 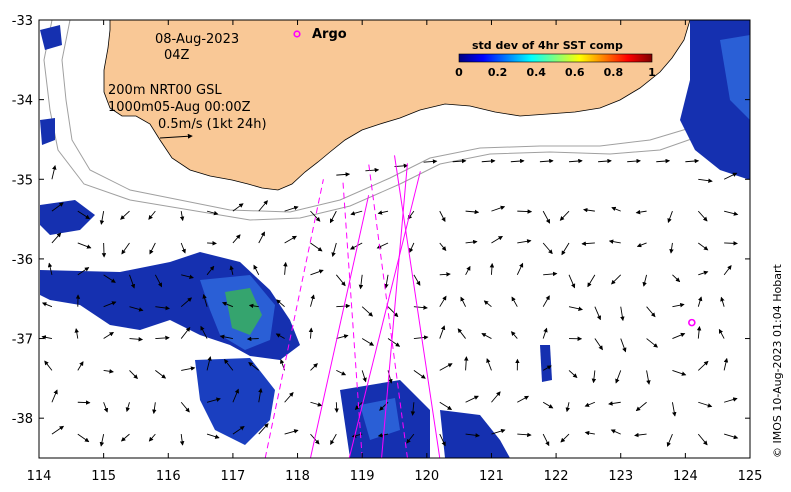 I want to click on x-tick-label: 122, so click(x=556, y=476).